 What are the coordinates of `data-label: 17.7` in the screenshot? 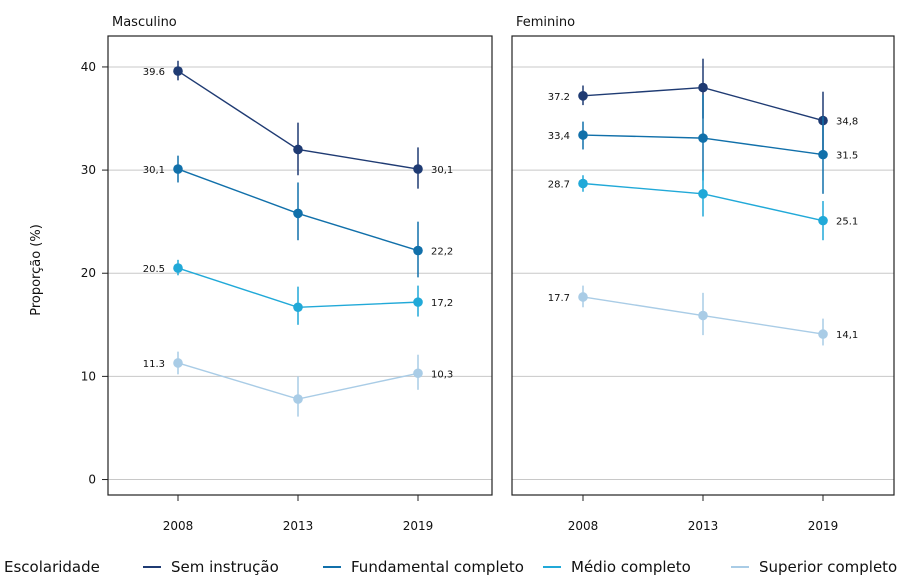 It's located at (559, 298).